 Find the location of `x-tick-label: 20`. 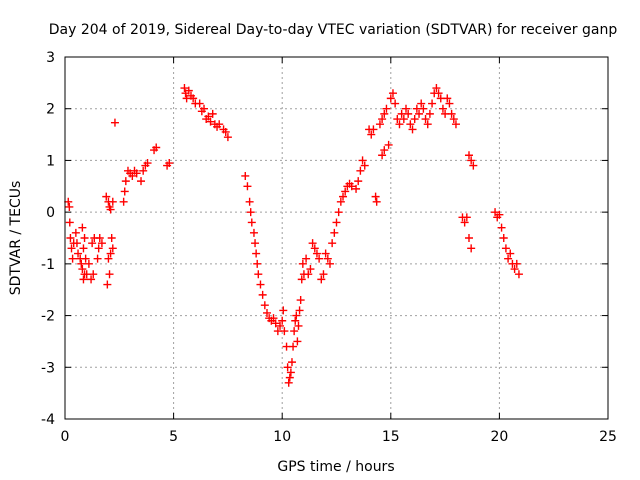

x-tick-label: 20 is located at coordinates (499, 437).